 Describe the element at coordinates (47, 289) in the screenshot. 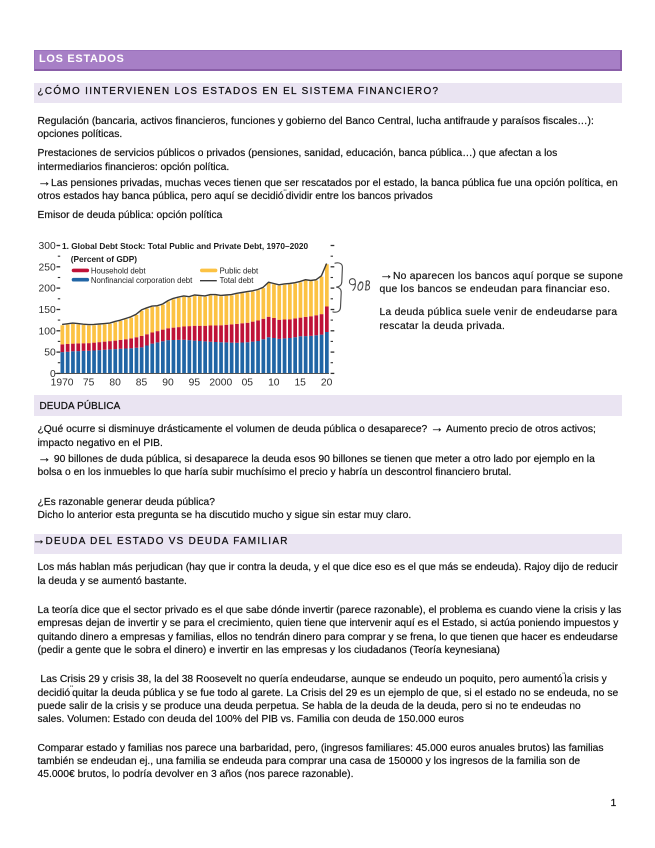

I see `svg-text: 200` at that location.